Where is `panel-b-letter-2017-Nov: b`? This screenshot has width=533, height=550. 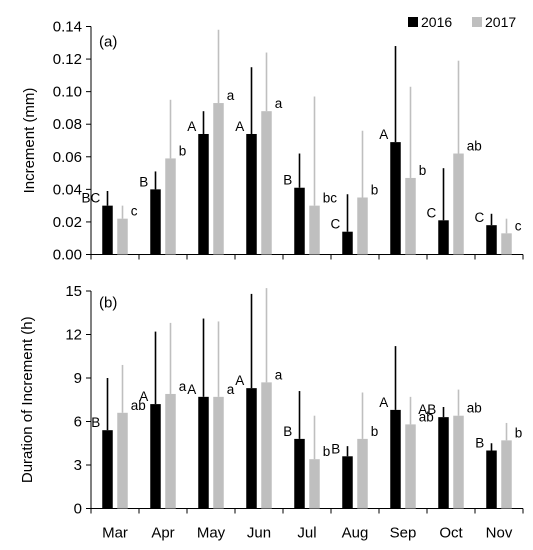 panel-b-letter-2017-Nov: b is located at coordinates (519, 432).